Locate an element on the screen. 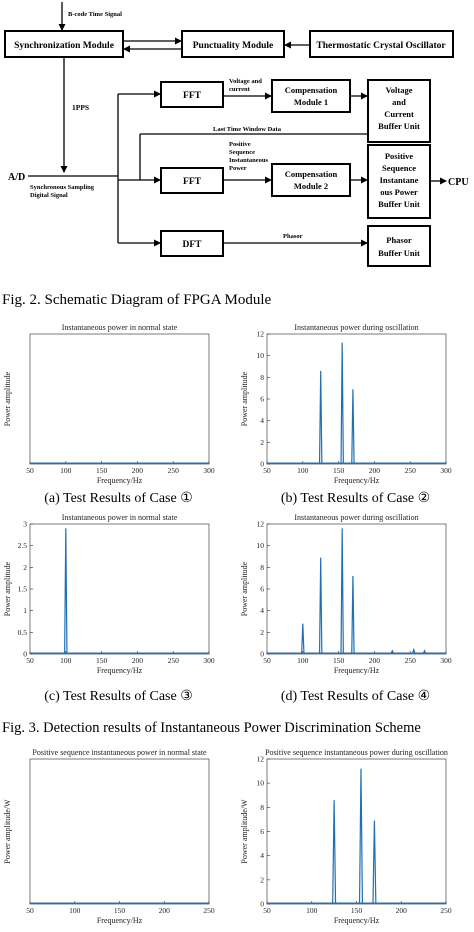  b-code-label: B-code Time Signal is located at coordinates (95, 14).